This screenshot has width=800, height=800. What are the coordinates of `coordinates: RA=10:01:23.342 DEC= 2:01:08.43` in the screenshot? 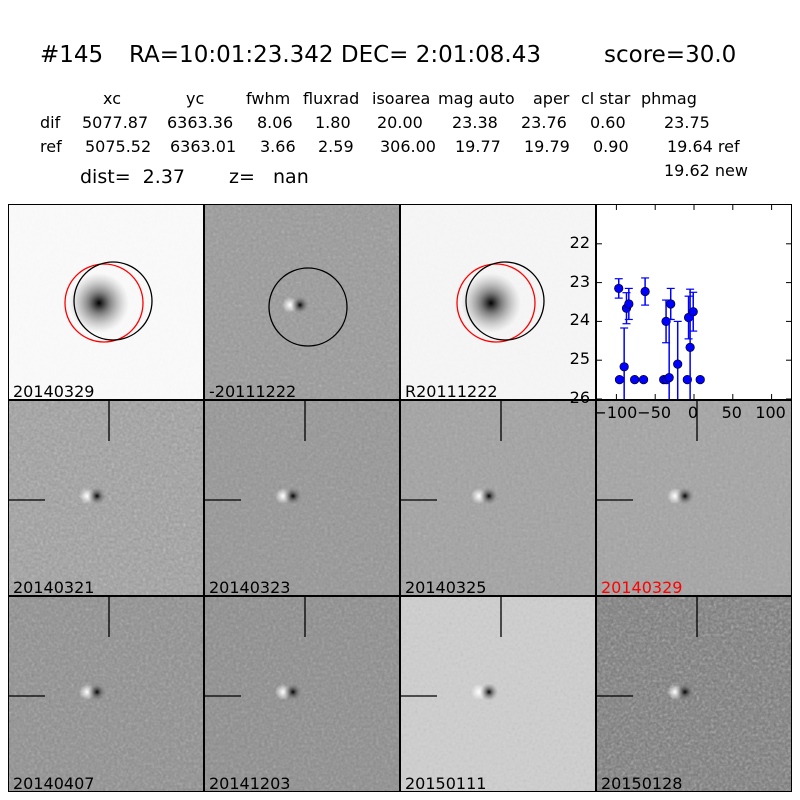 It's located at (335, 55).